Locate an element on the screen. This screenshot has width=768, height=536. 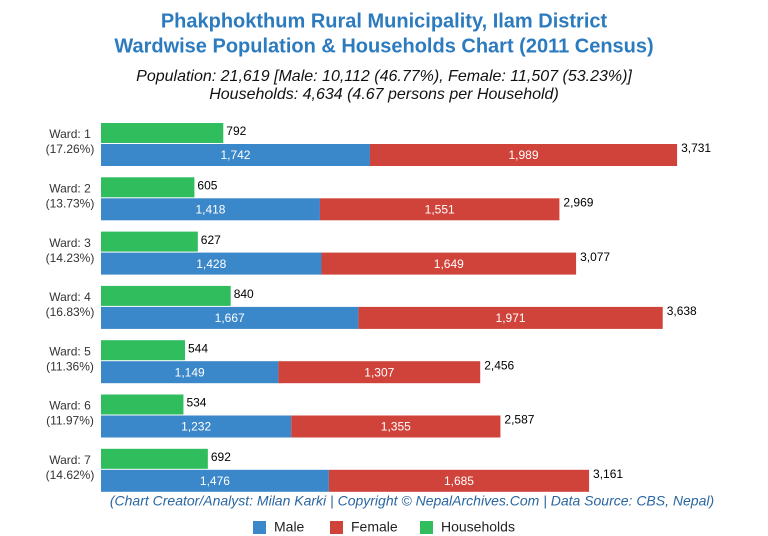
total-label: 2,587 is located at coordinates (519, 420).